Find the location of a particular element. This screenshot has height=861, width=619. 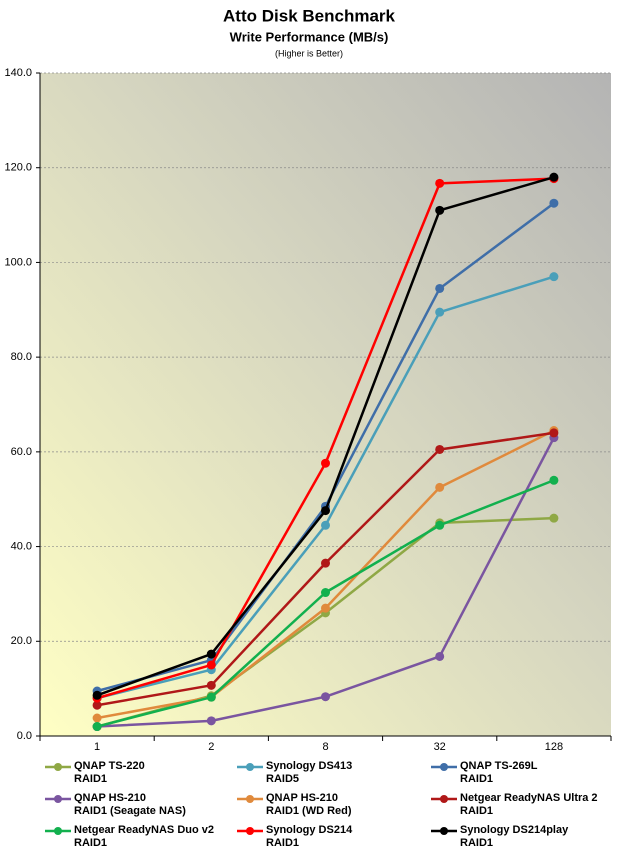

x-tick-label: 1 is located at coordinates (97, 747).